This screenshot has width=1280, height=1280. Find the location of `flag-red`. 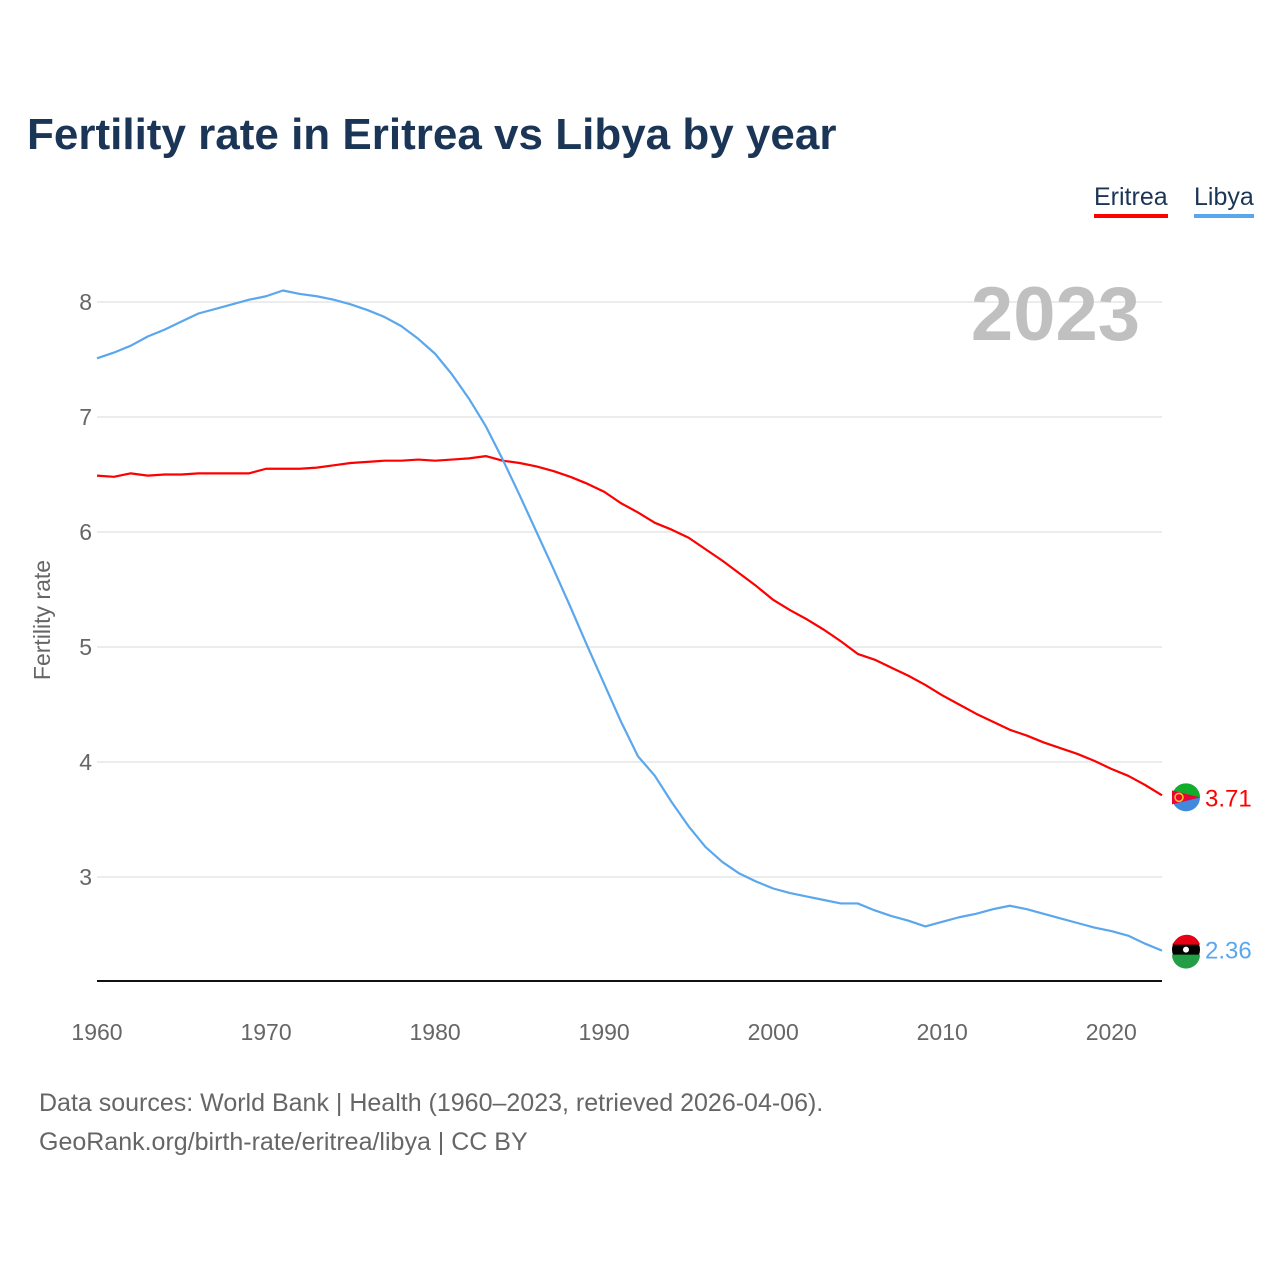

flag-red is located at coordinates (1186, 939).